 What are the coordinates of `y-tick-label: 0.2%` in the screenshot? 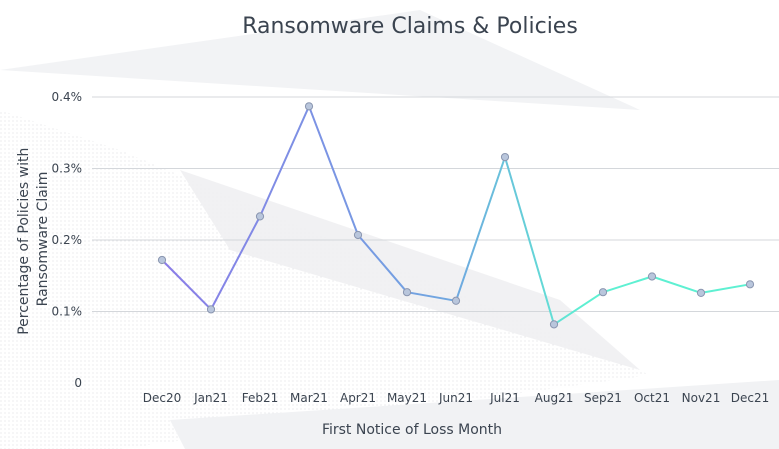 It's located at (67, 240).